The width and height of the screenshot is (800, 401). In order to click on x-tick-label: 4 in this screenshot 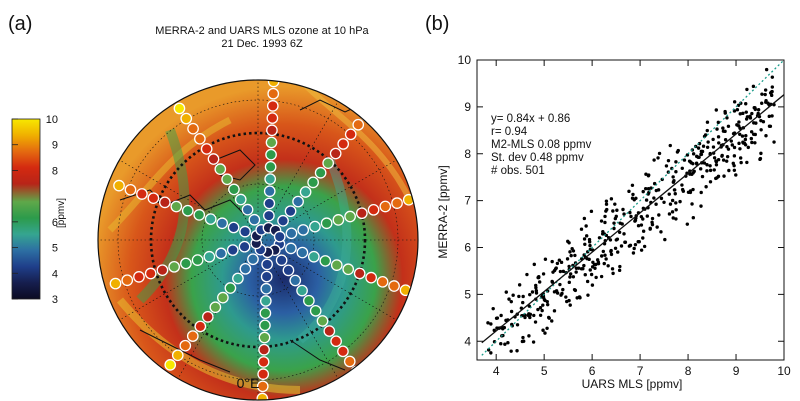, I will do `click(496, 371)`.